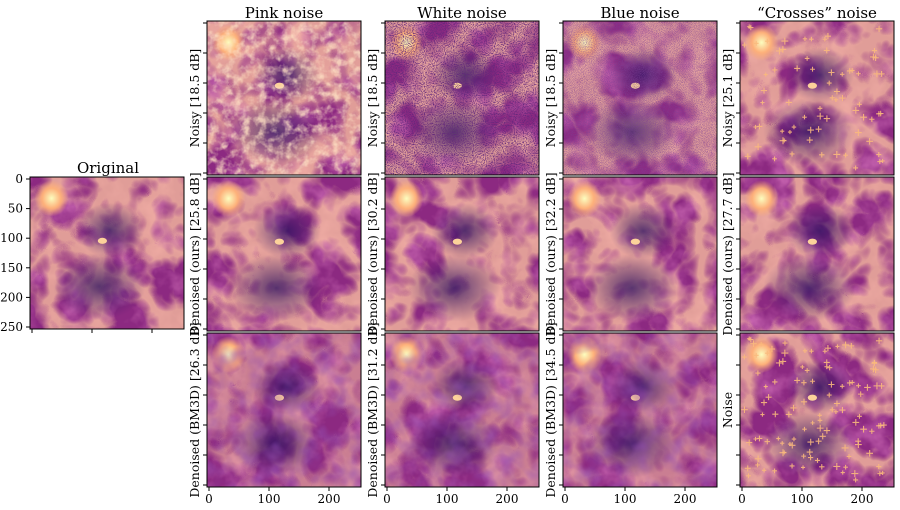 The height and width of the screenshot is (510, 900). What do you see at coordinates (15, 209) in the screenshot?
I see `y-tick-label: 50` at bounding box center [15, 209].